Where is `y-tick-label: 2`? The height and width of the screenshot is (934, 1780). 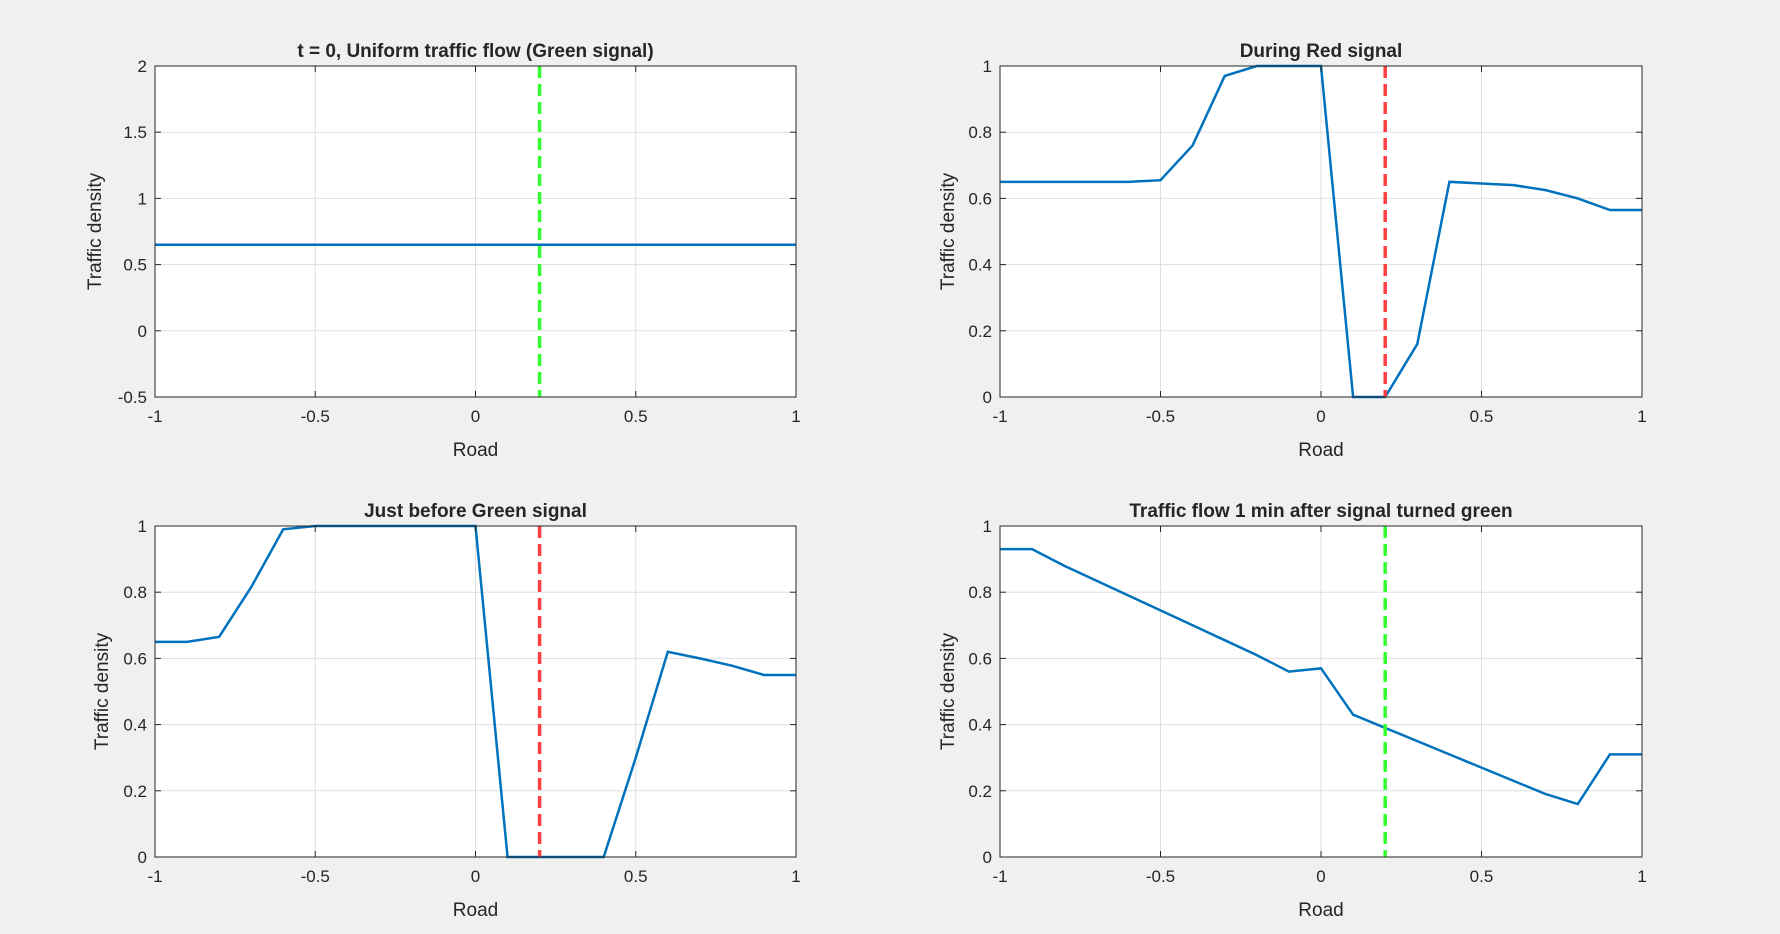 y-tick-label: 2 is located at coordinates (142, 66).